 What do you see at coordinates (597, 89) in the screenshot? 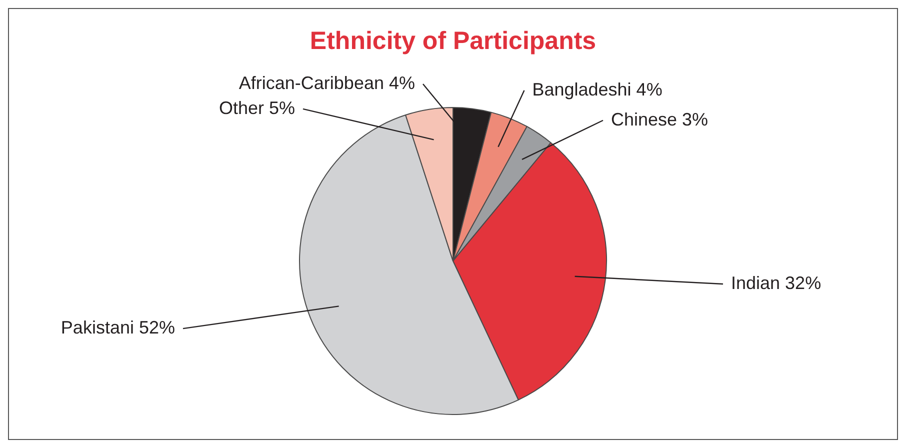
I see `slice-label: Bangladeshi 4%` at bounding box center [597, 89].